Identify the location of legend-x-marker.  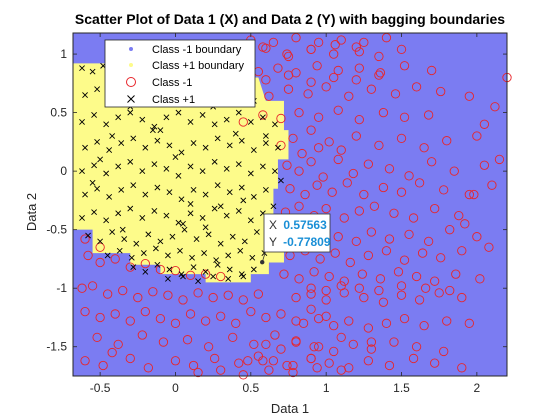
(131, 99).